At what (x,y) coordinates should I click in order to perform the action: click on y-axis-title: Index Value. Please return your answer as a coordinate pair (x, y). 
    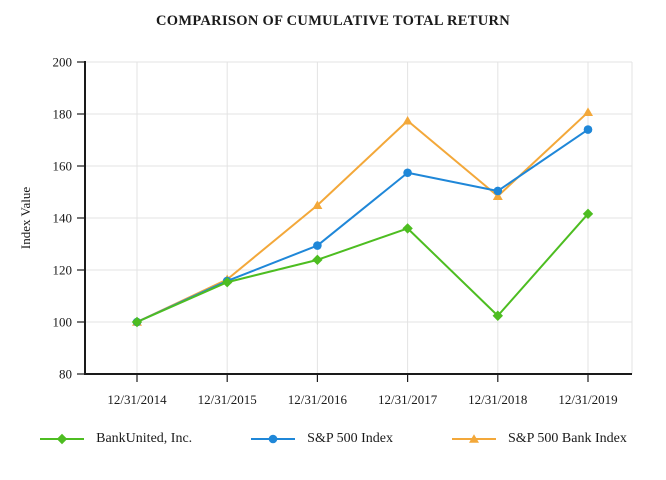
    Looking at the image, I should click on (25, 218).